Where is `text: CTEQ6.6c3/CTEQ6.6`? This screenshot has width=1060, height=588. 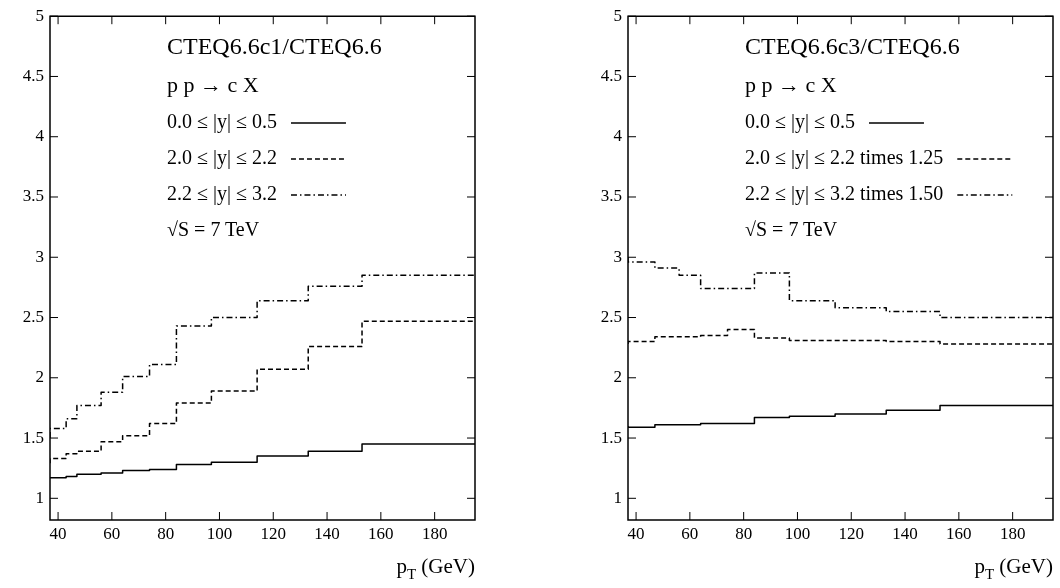 text: CTEQ6.6c3/CTEQ6.6 is located at coordinates (852, 46).